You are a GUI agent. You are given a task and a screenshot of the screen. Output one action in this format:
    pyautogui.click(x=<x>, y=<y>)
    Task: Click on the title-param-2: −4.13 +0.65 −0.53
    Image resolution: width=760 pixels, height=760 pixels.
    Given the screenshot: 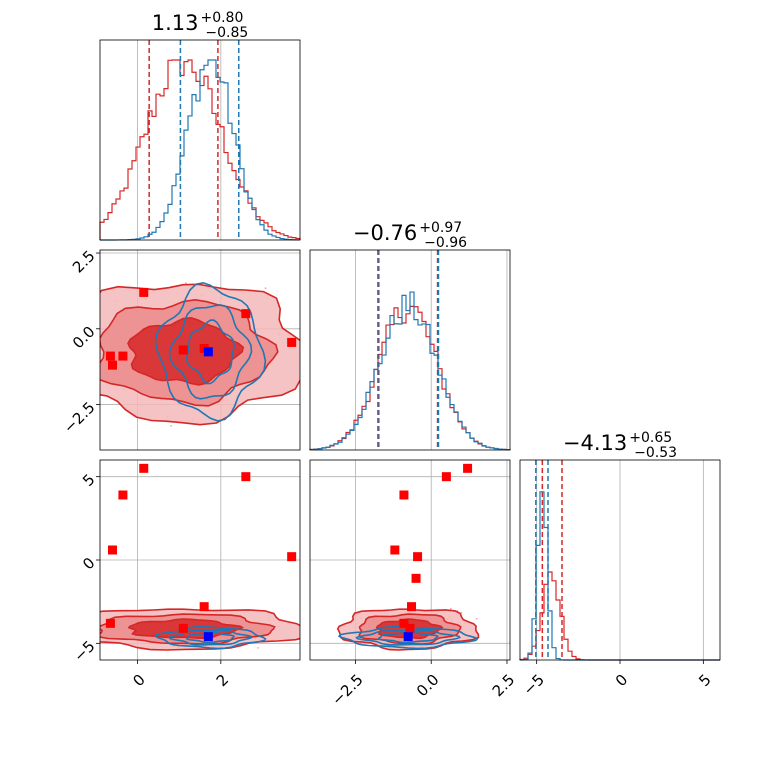 What is the action you would take?
    pyautogui.click(x=620, y=445)
    